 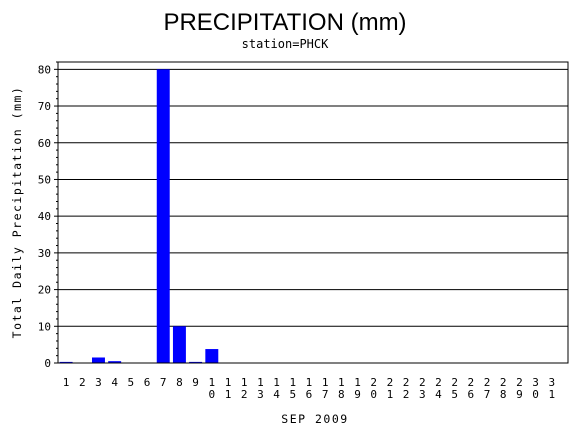 What do you see at coordinates (114, 382) in the screenshot?
I see `x-tick-label: 4` at bounding box center [114, 382].